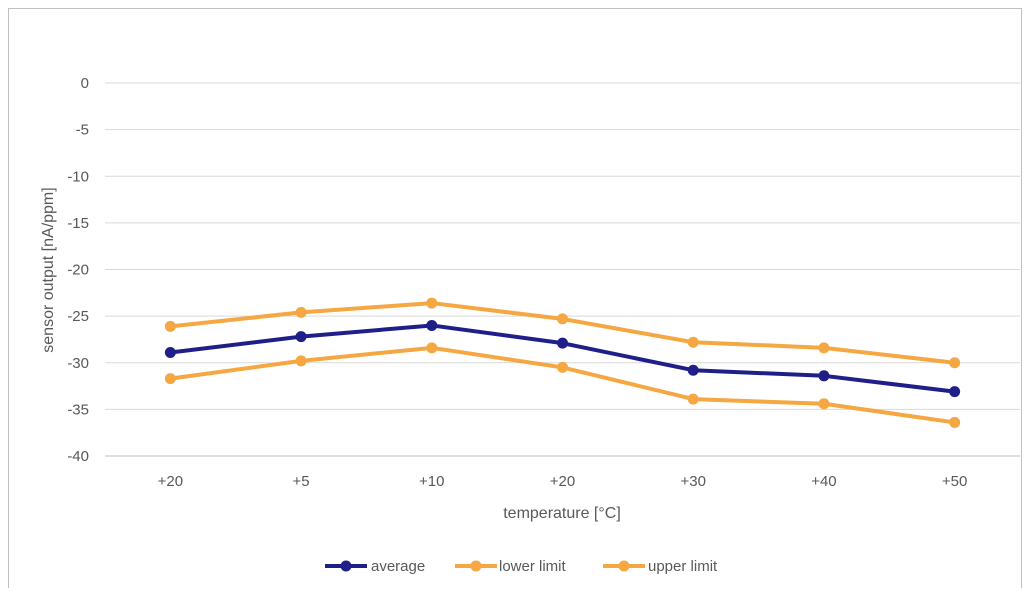 The width and height of the screenshot is (1030, 591). Describe the element at coordinates (78, 409) in the screenshot. I see `y-tick-label: -35` at that location.